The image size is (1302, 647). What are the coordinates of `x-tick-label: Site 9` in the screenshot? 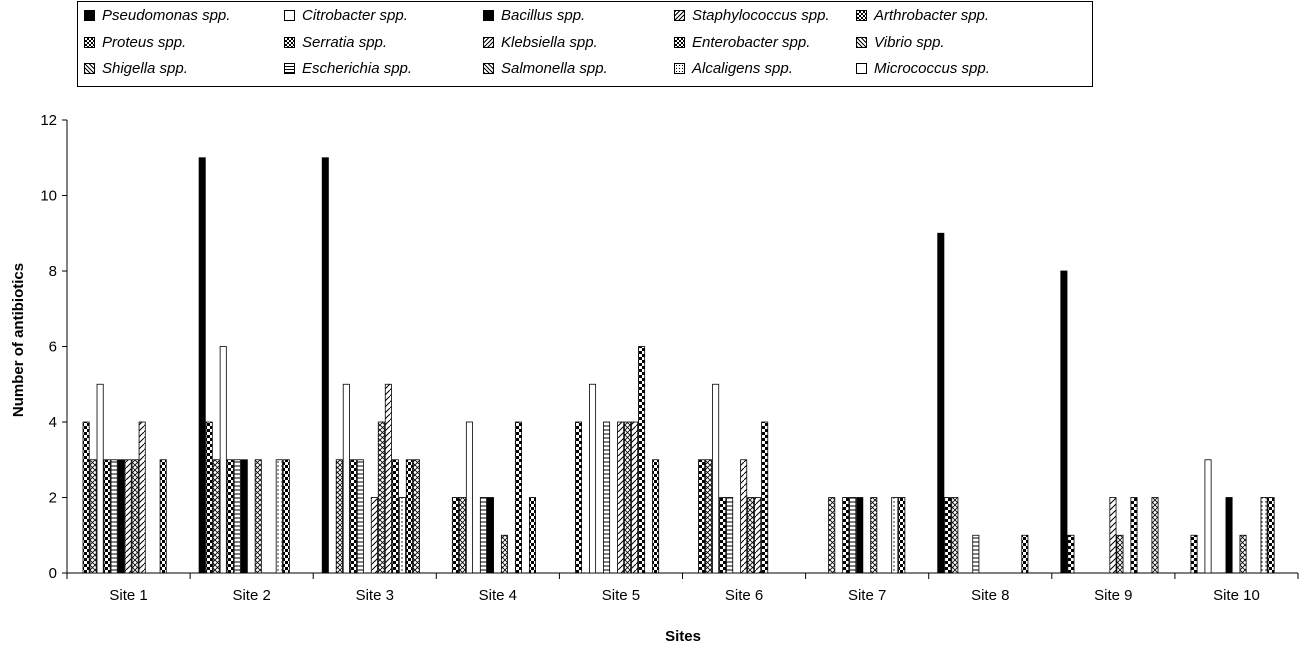 It's located at (1113, 595).